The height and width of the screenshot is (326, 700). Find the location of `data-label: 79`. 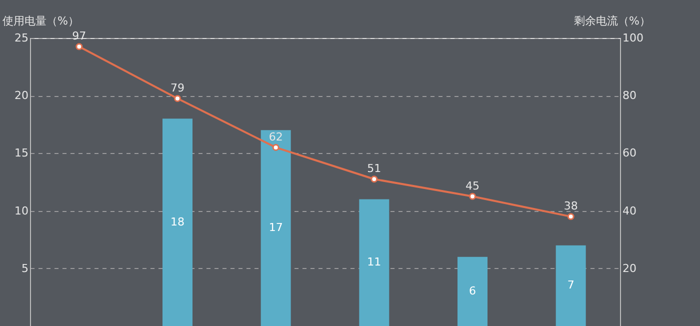

data-label: 79 is located at coordinates (177, 87).